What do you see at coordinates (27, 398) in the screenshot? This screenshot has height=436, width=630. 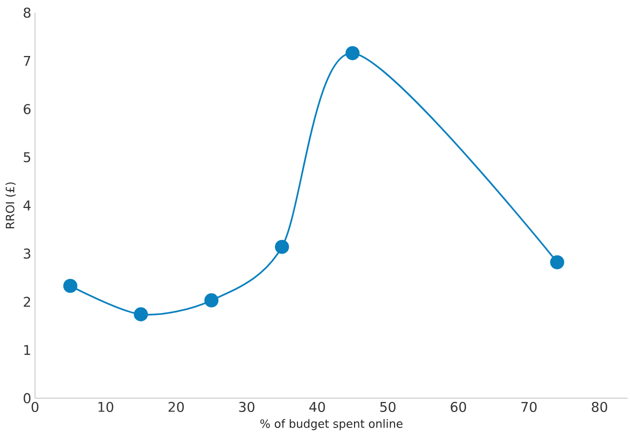 I see `y-tick-label: 0` at bounding box center [27, 398].